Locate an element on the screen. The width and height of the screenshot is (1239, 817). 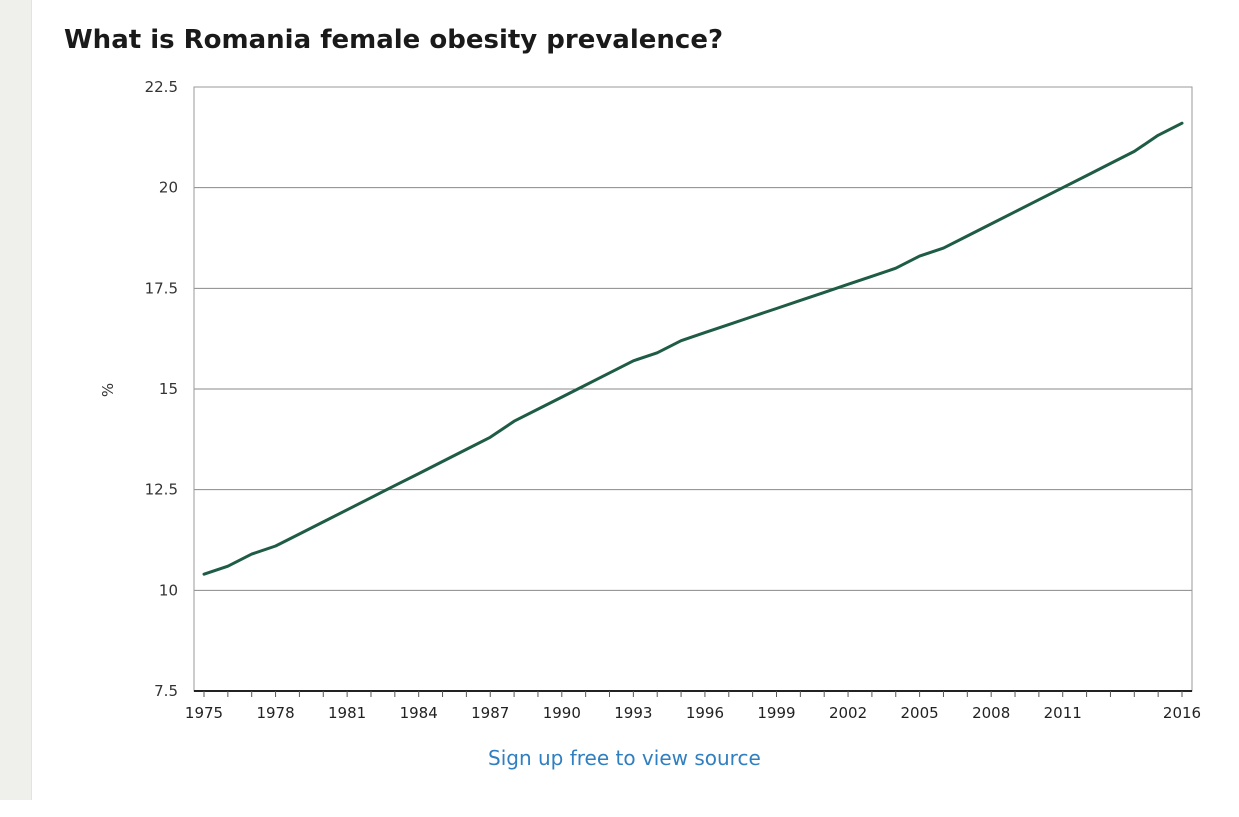
y-axis-tick-labels: 7.5 10 12.5 15 17.5 20 22.5 is located at coordinates (161, 389).